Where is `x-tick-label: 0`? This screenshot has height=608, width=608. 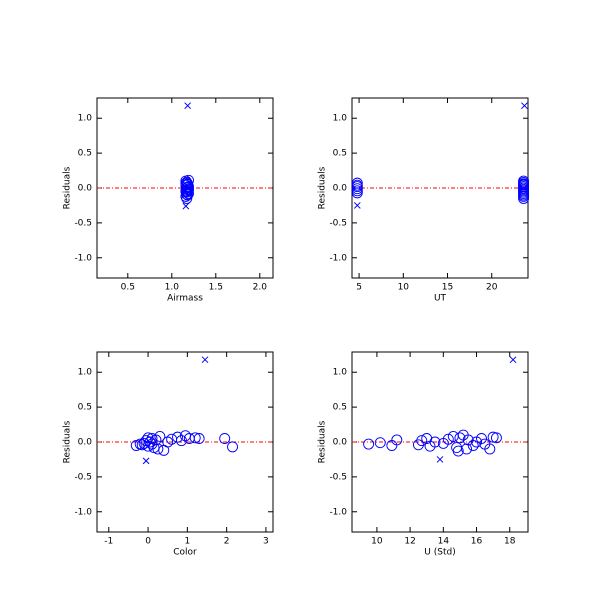 x-tick-label: 0 is located at coordinates (148, 542).